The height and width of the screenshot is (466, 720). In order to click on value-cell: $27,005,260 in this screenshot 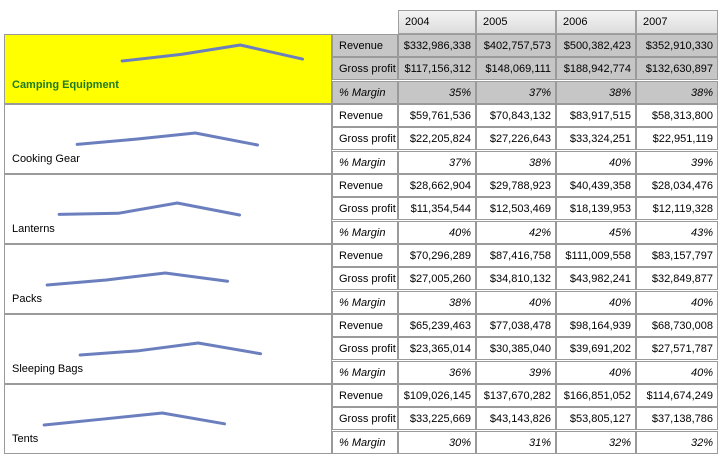, I will do `click(437, 278)`.